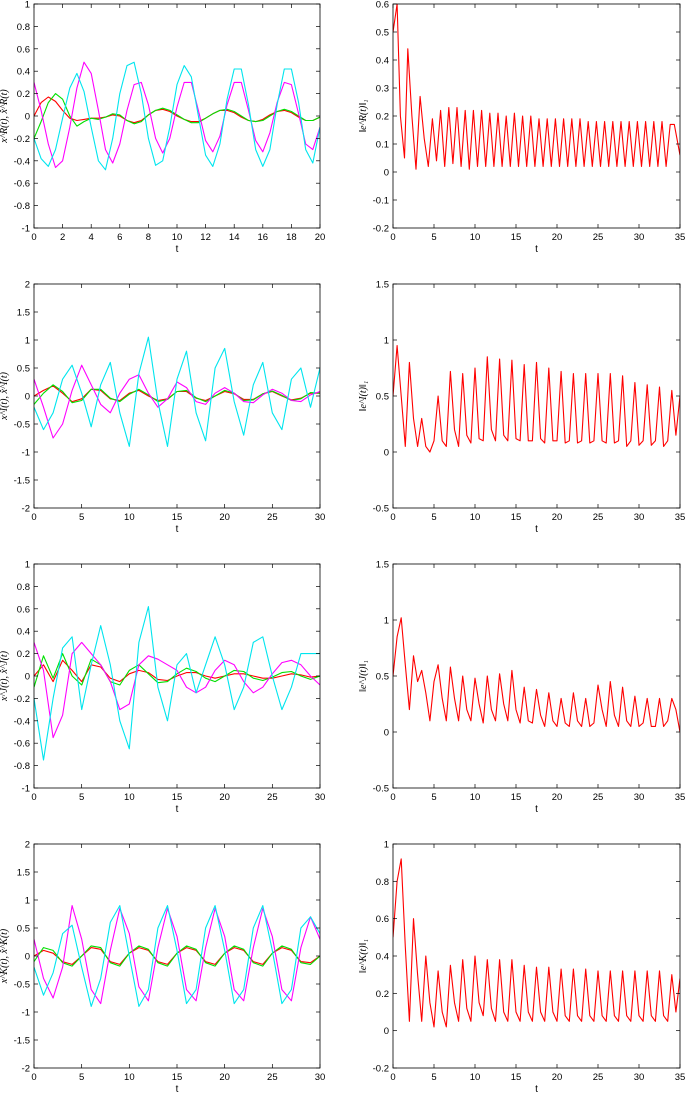 The height and width of the screenshot is (1095, 685). What do you see at coordinates (363, 396) in the screenshot?
I see `y-axis-label: ‖e^I(t)‖₁` at bounding box center [363, 396].